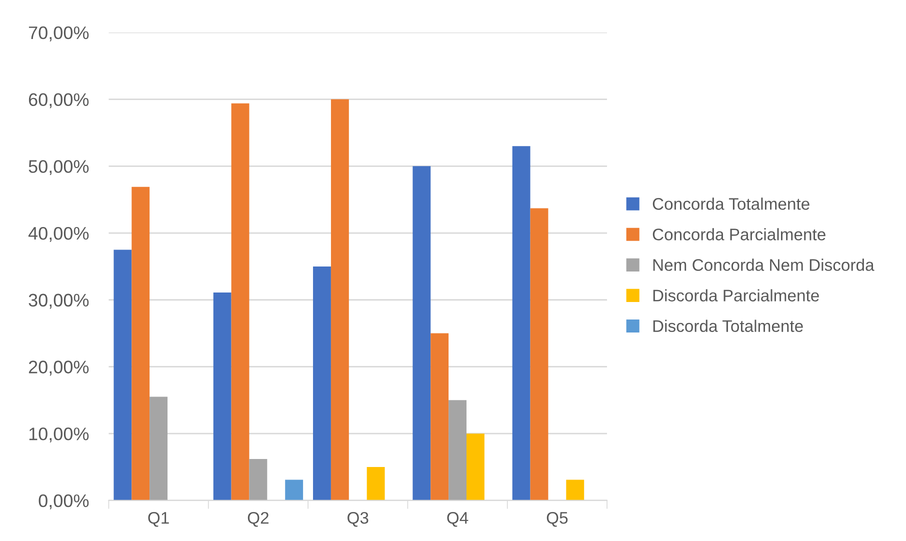  Describe the element at coordinates (58, 368) in the screenshot. I see `y-tick-label: 20,00%` at that location.